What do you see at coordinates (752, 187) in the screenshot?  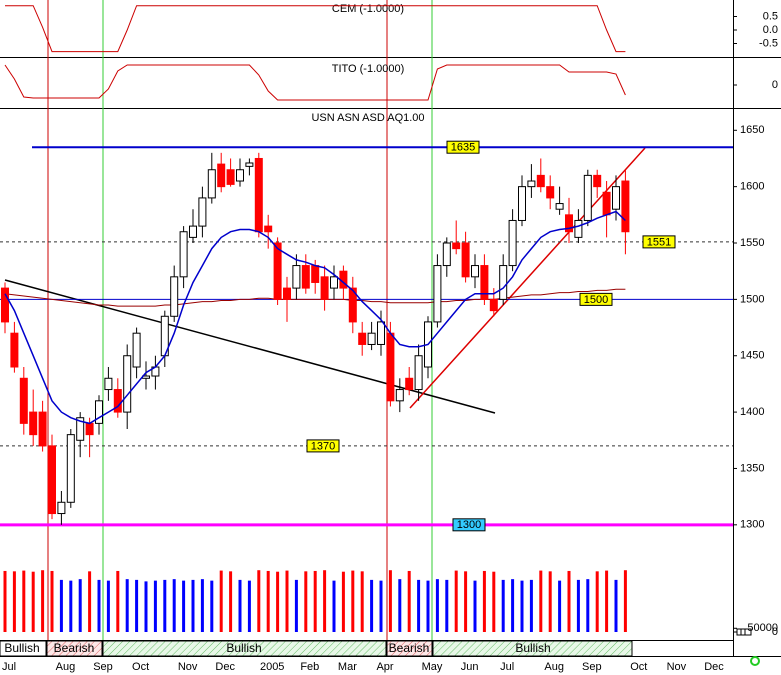 I see `y-tick-label: 1600` at bounding box center [752, 187].